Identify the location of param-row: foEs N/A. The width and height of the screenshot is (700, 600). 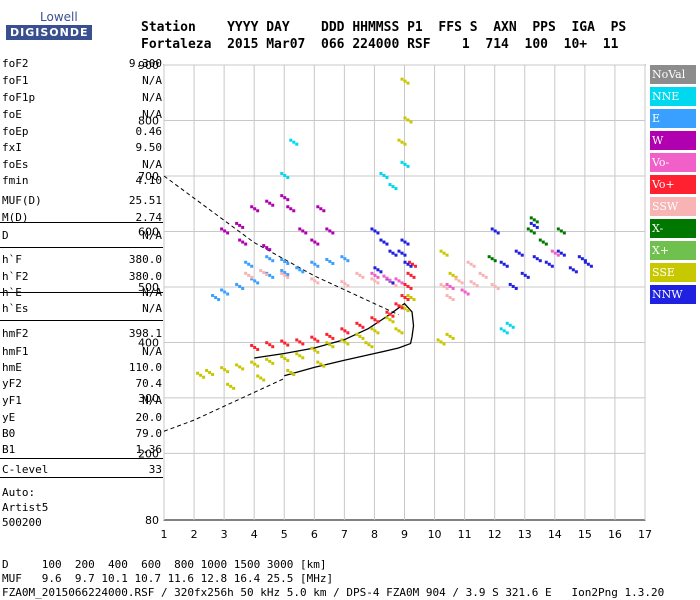
(82, 165).